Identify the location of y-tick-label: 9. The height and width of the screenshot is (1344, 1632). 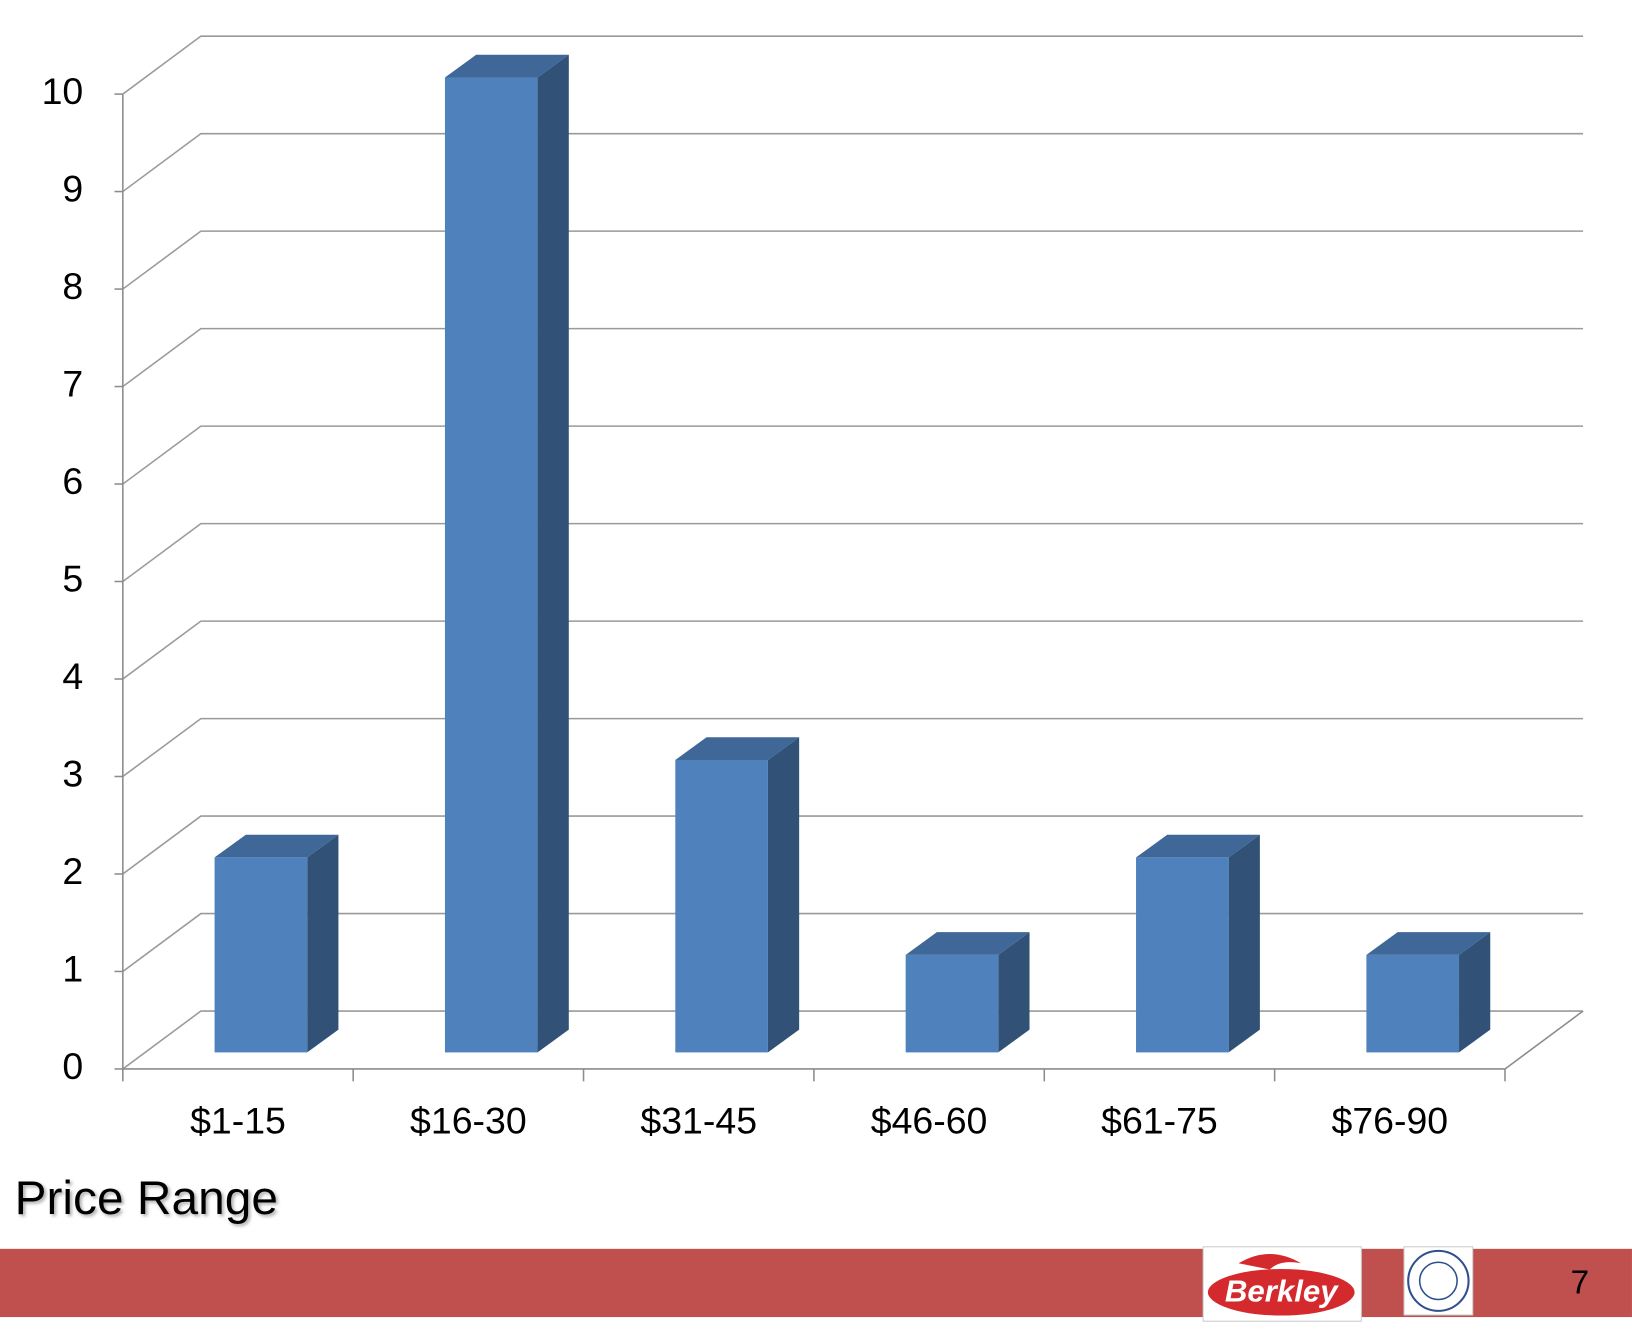
(72, 189).